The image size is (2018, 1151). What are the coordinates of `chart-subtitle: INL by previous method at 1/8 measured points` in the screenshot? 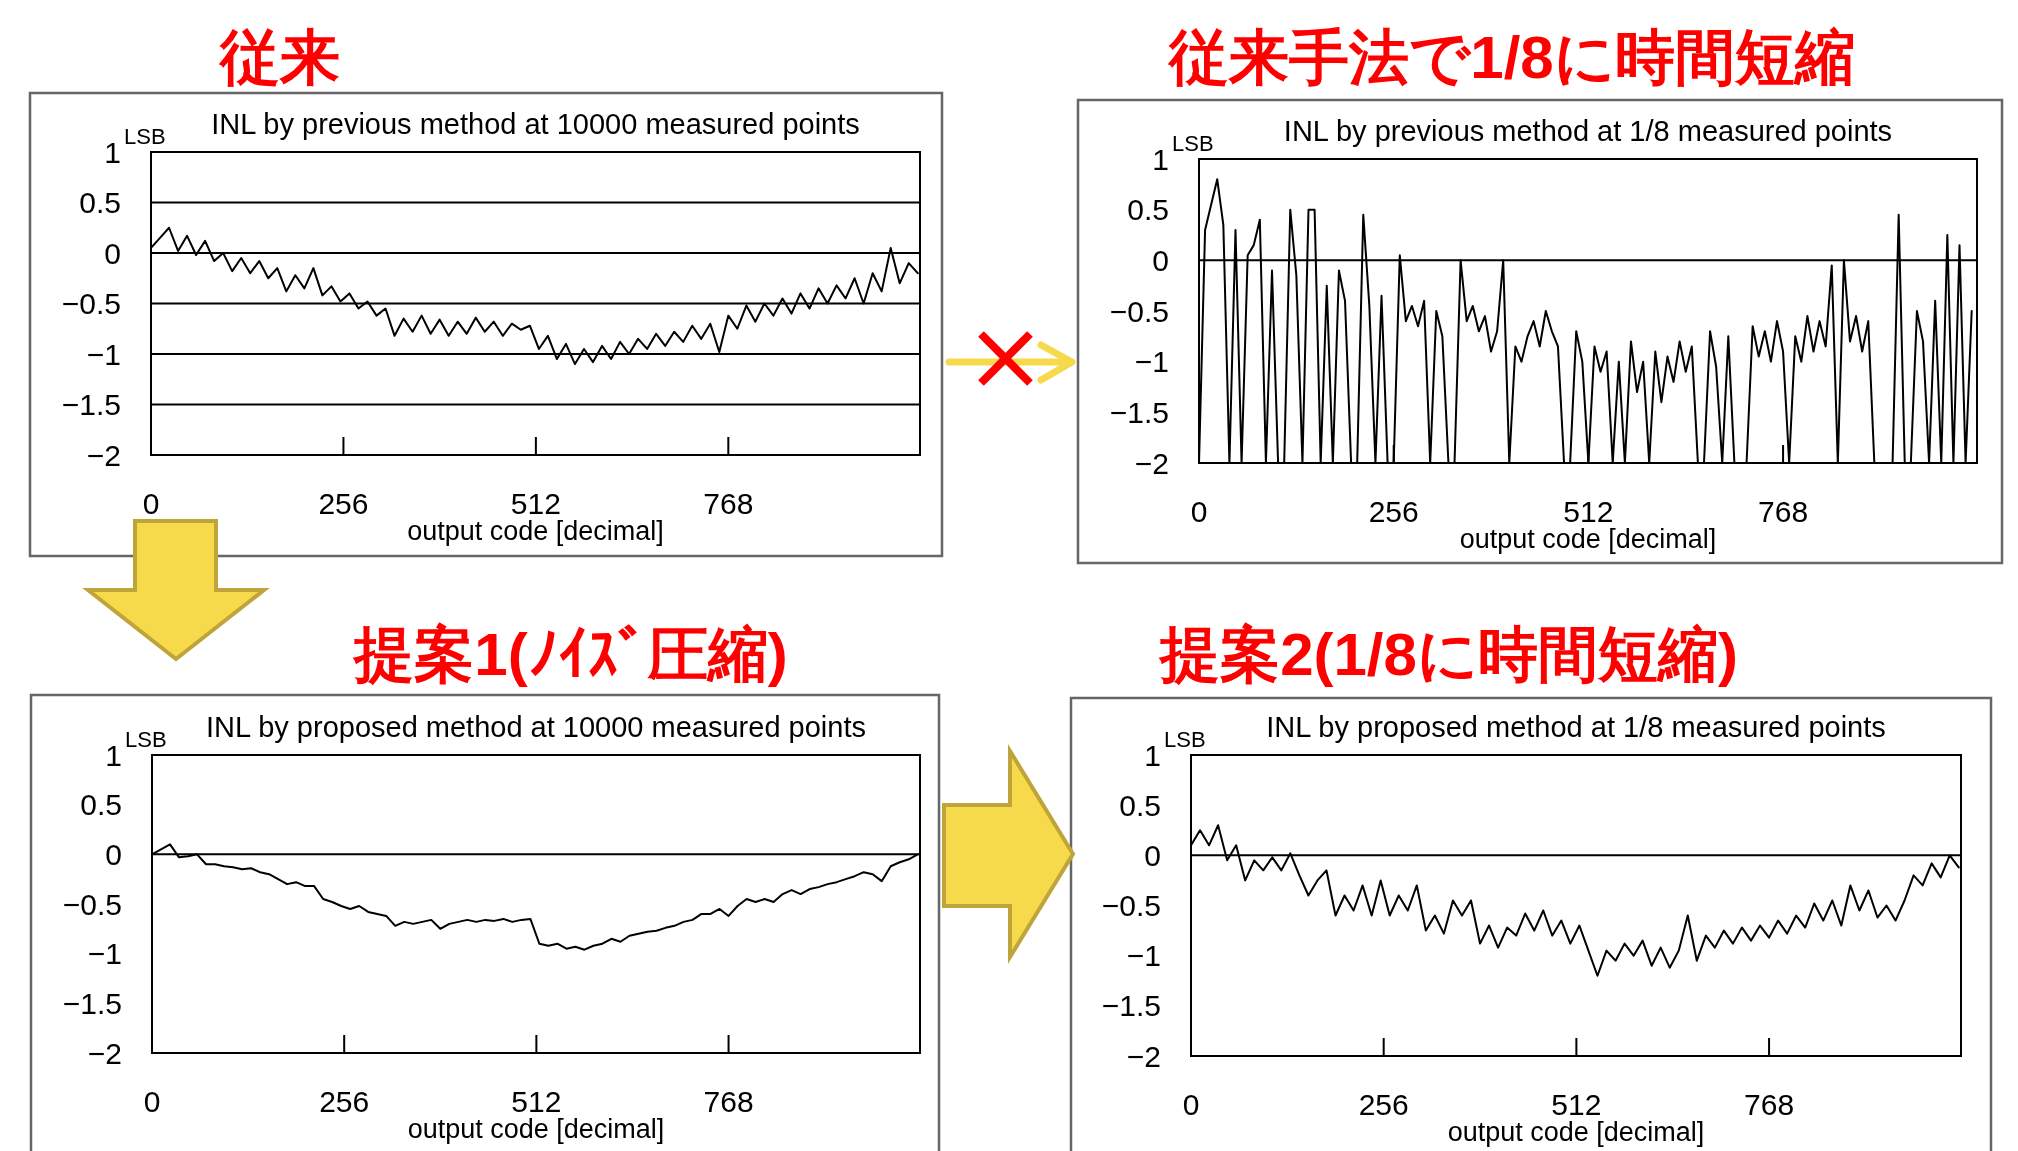 It's located at (1588, 131).